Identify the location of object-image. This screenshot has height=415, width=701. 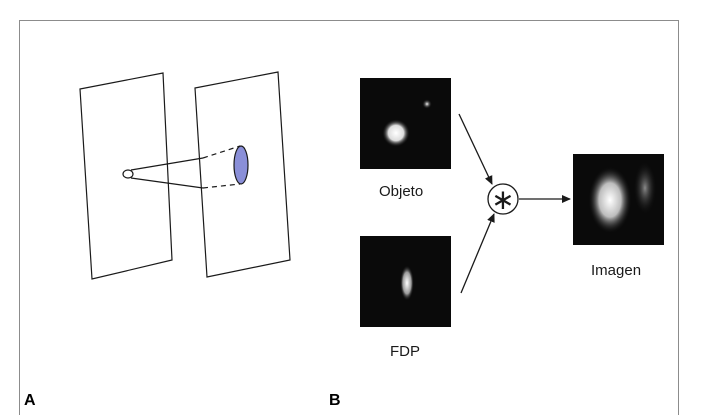
(405, 123).